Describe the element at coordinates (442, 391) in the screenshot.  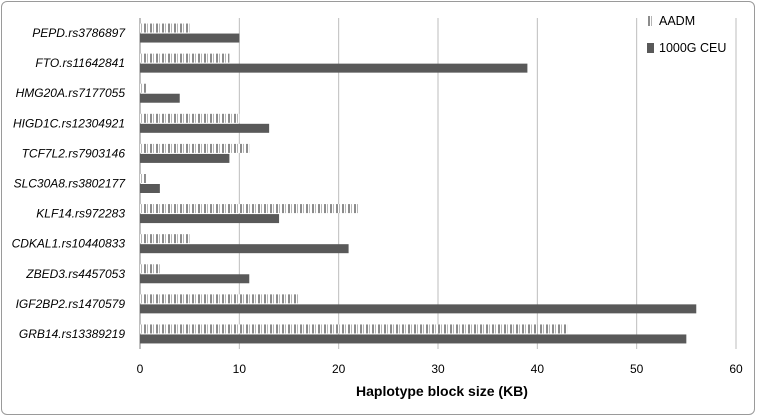
I see `x-axis-title: Haplotype block size (KB)` at that location.